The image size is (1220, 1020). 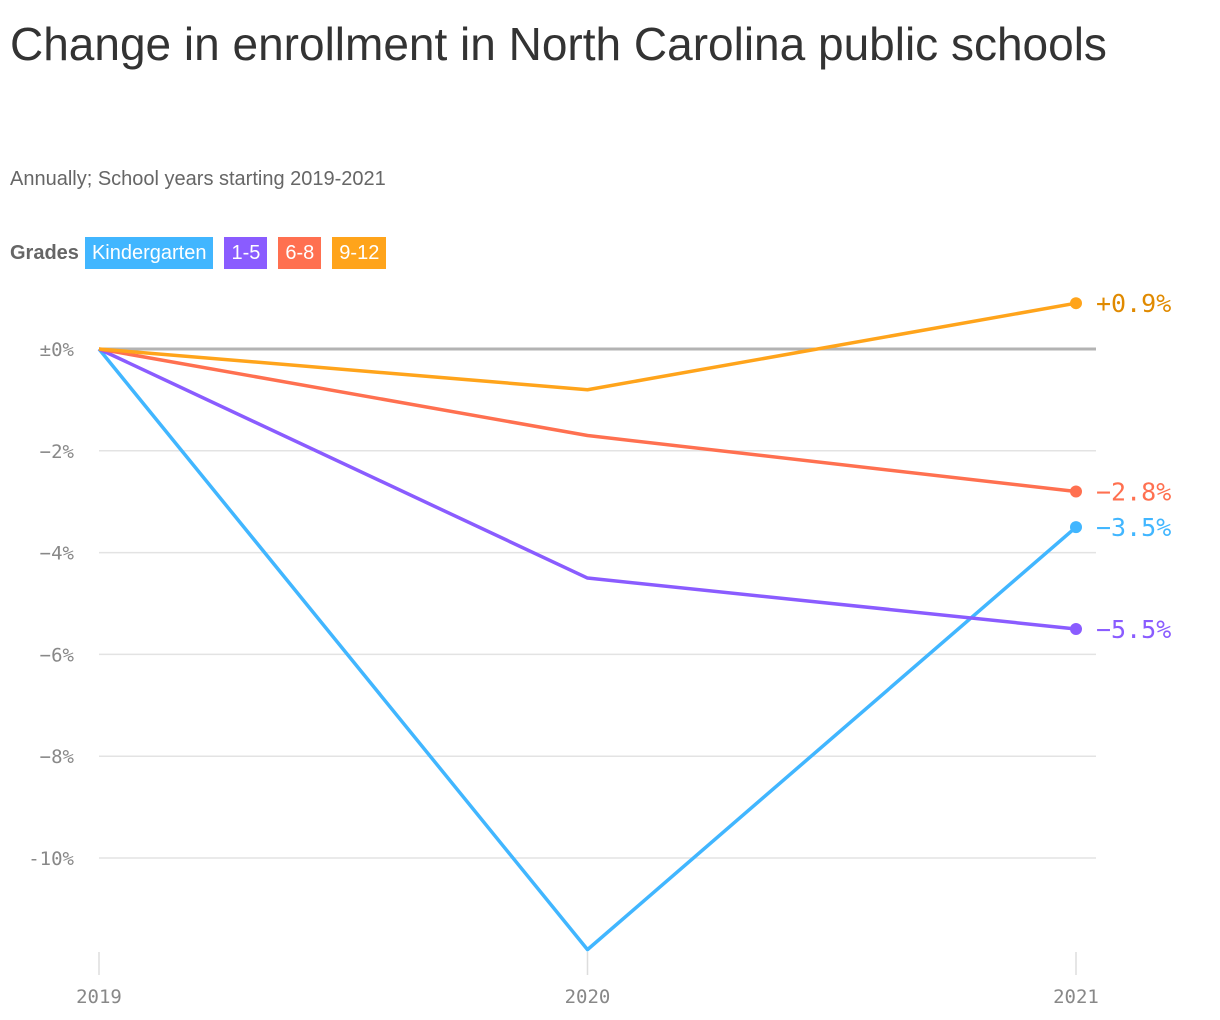 What do you see at coordinates (57, 452) in the screenshot?
I see `y-tick-label: −2%` at bounding box center [57, 452].